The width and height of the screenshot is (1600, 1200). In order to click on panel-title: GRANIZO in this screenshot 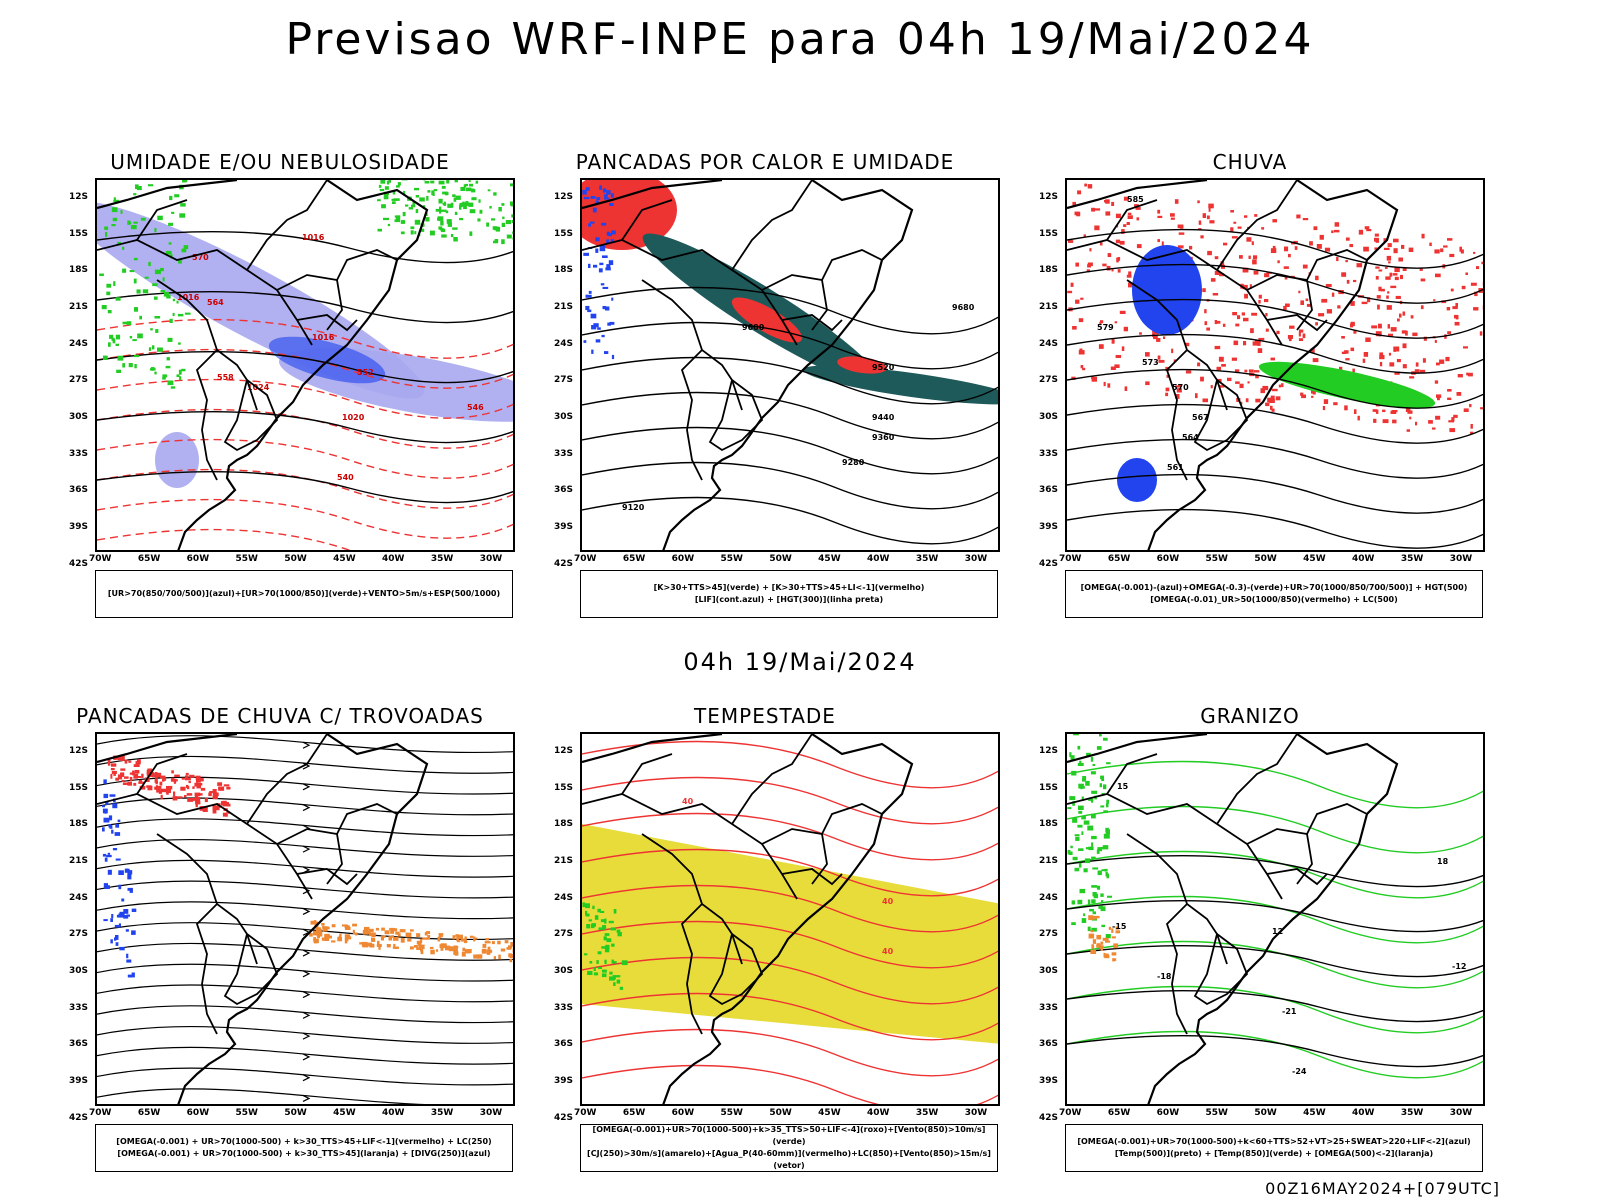, I will do `click(1250, 716)`.